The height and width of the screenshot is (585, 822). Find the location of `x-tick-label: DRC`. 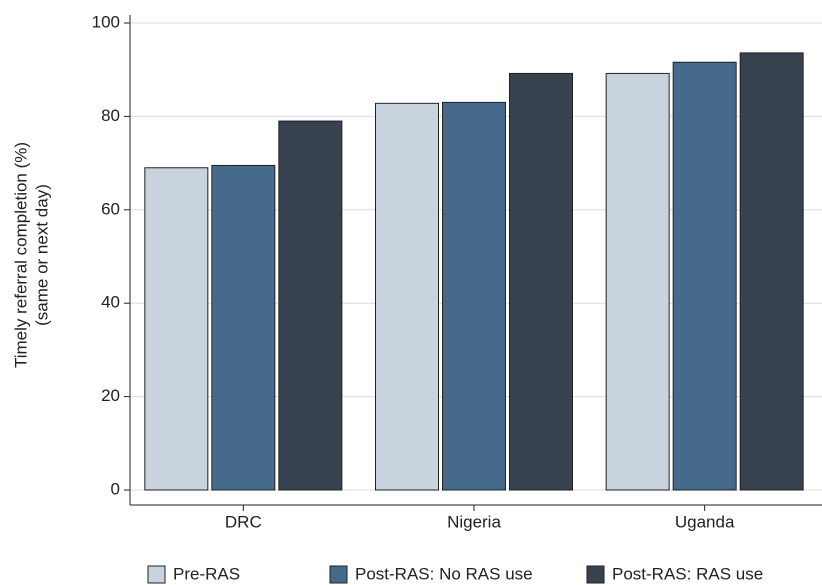

x-tick-label: DRC is located at coordinates (243, 521).